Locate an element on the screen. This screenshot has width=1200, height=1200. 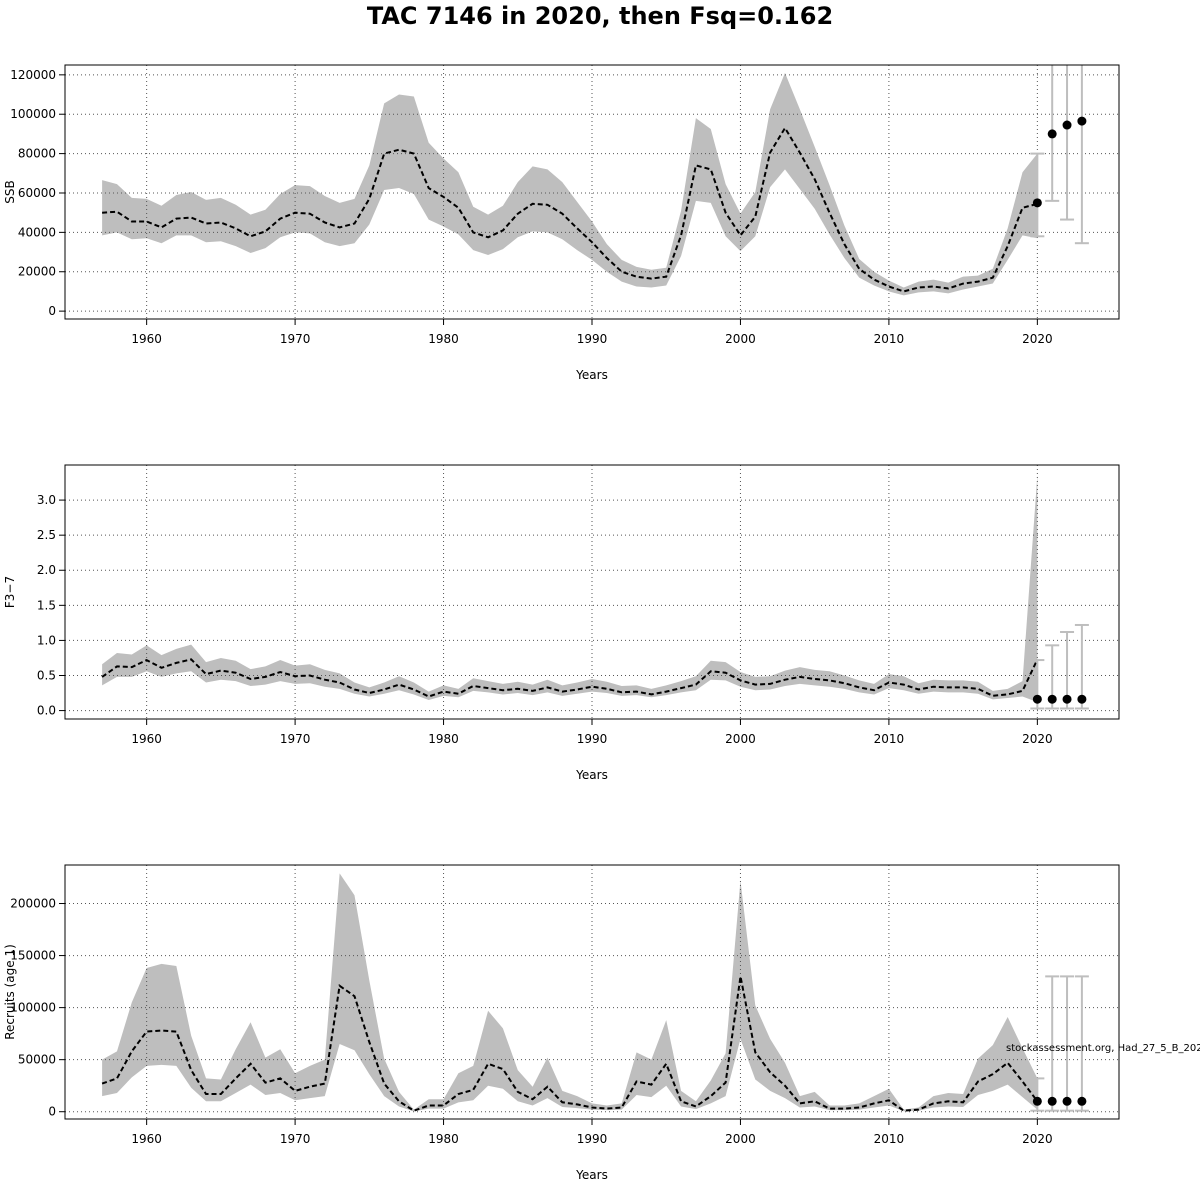
y-tick-label: 0.5 is located at coordinates (46, 675).